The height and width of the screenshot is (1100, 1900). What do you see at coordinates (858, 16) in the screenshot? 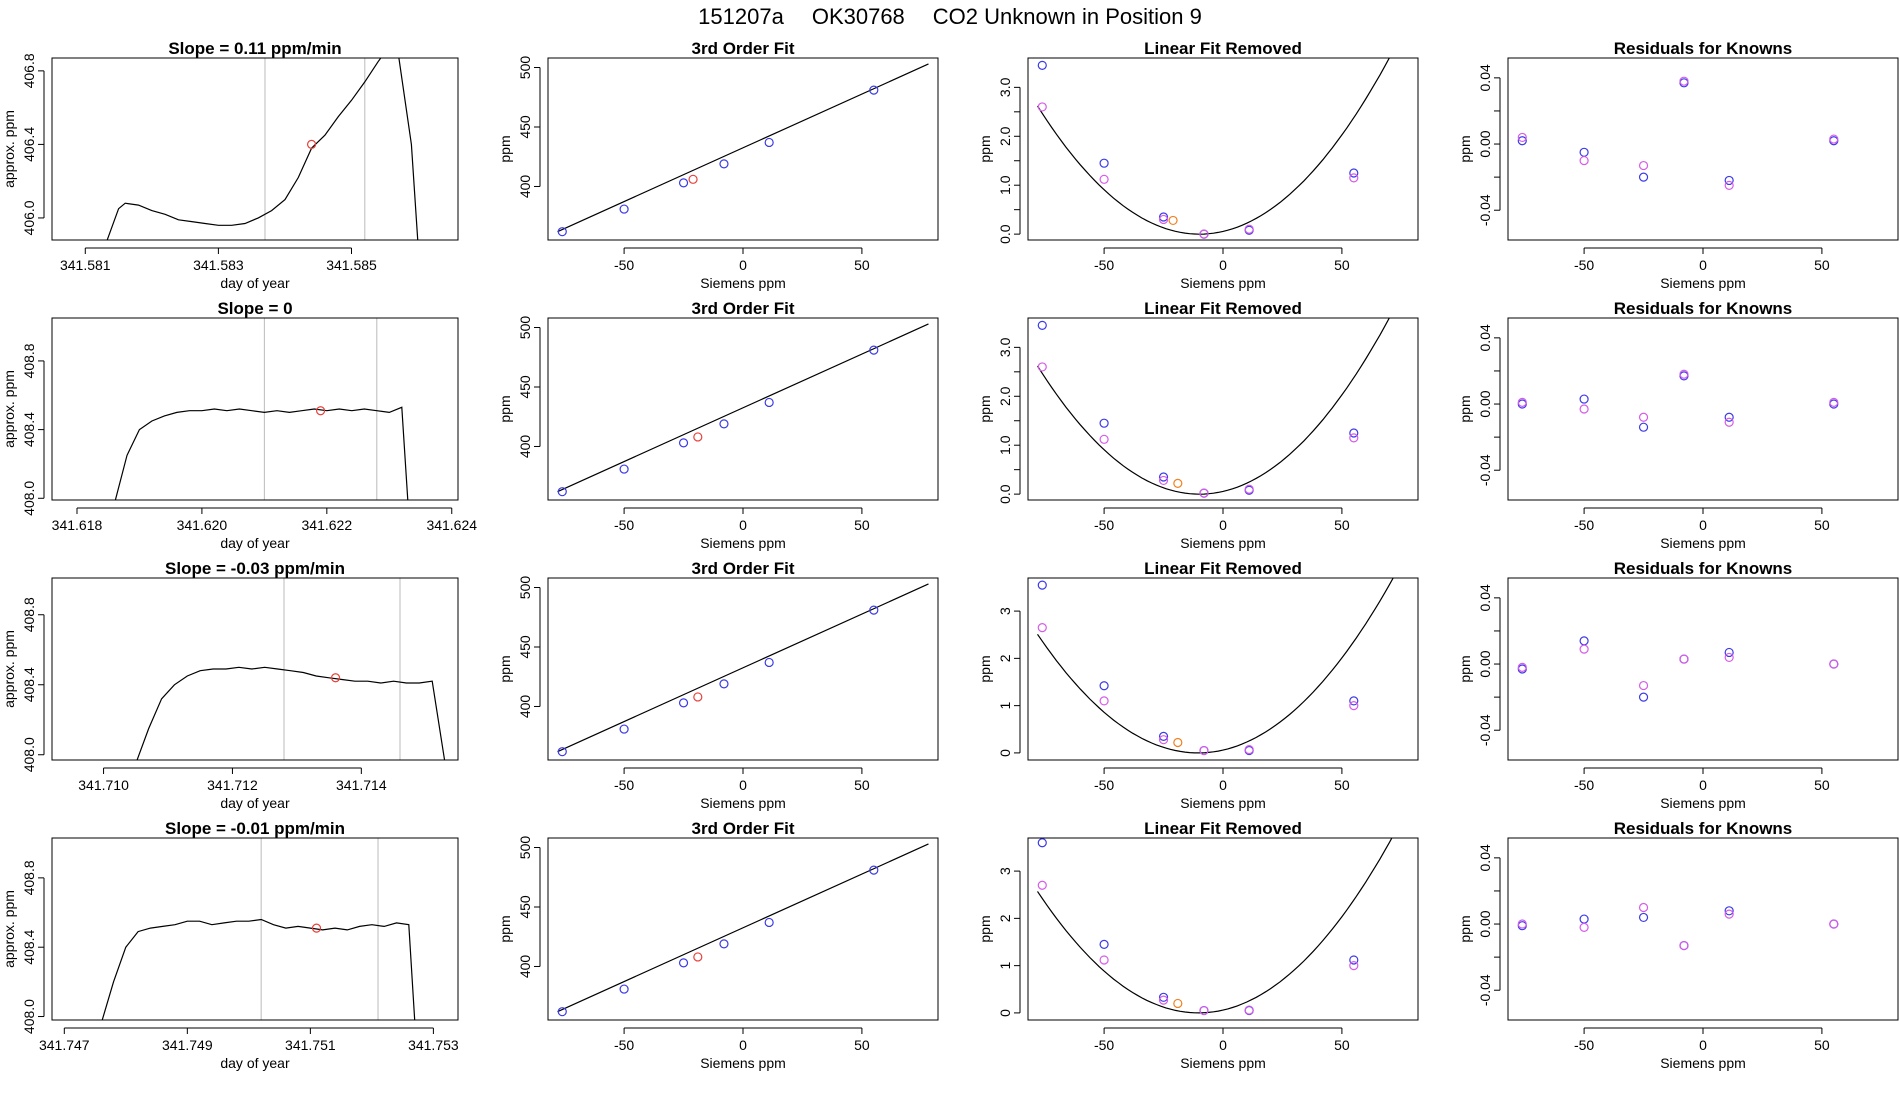
I see `tank-id: OK30768` at bounding box center [858, 16].